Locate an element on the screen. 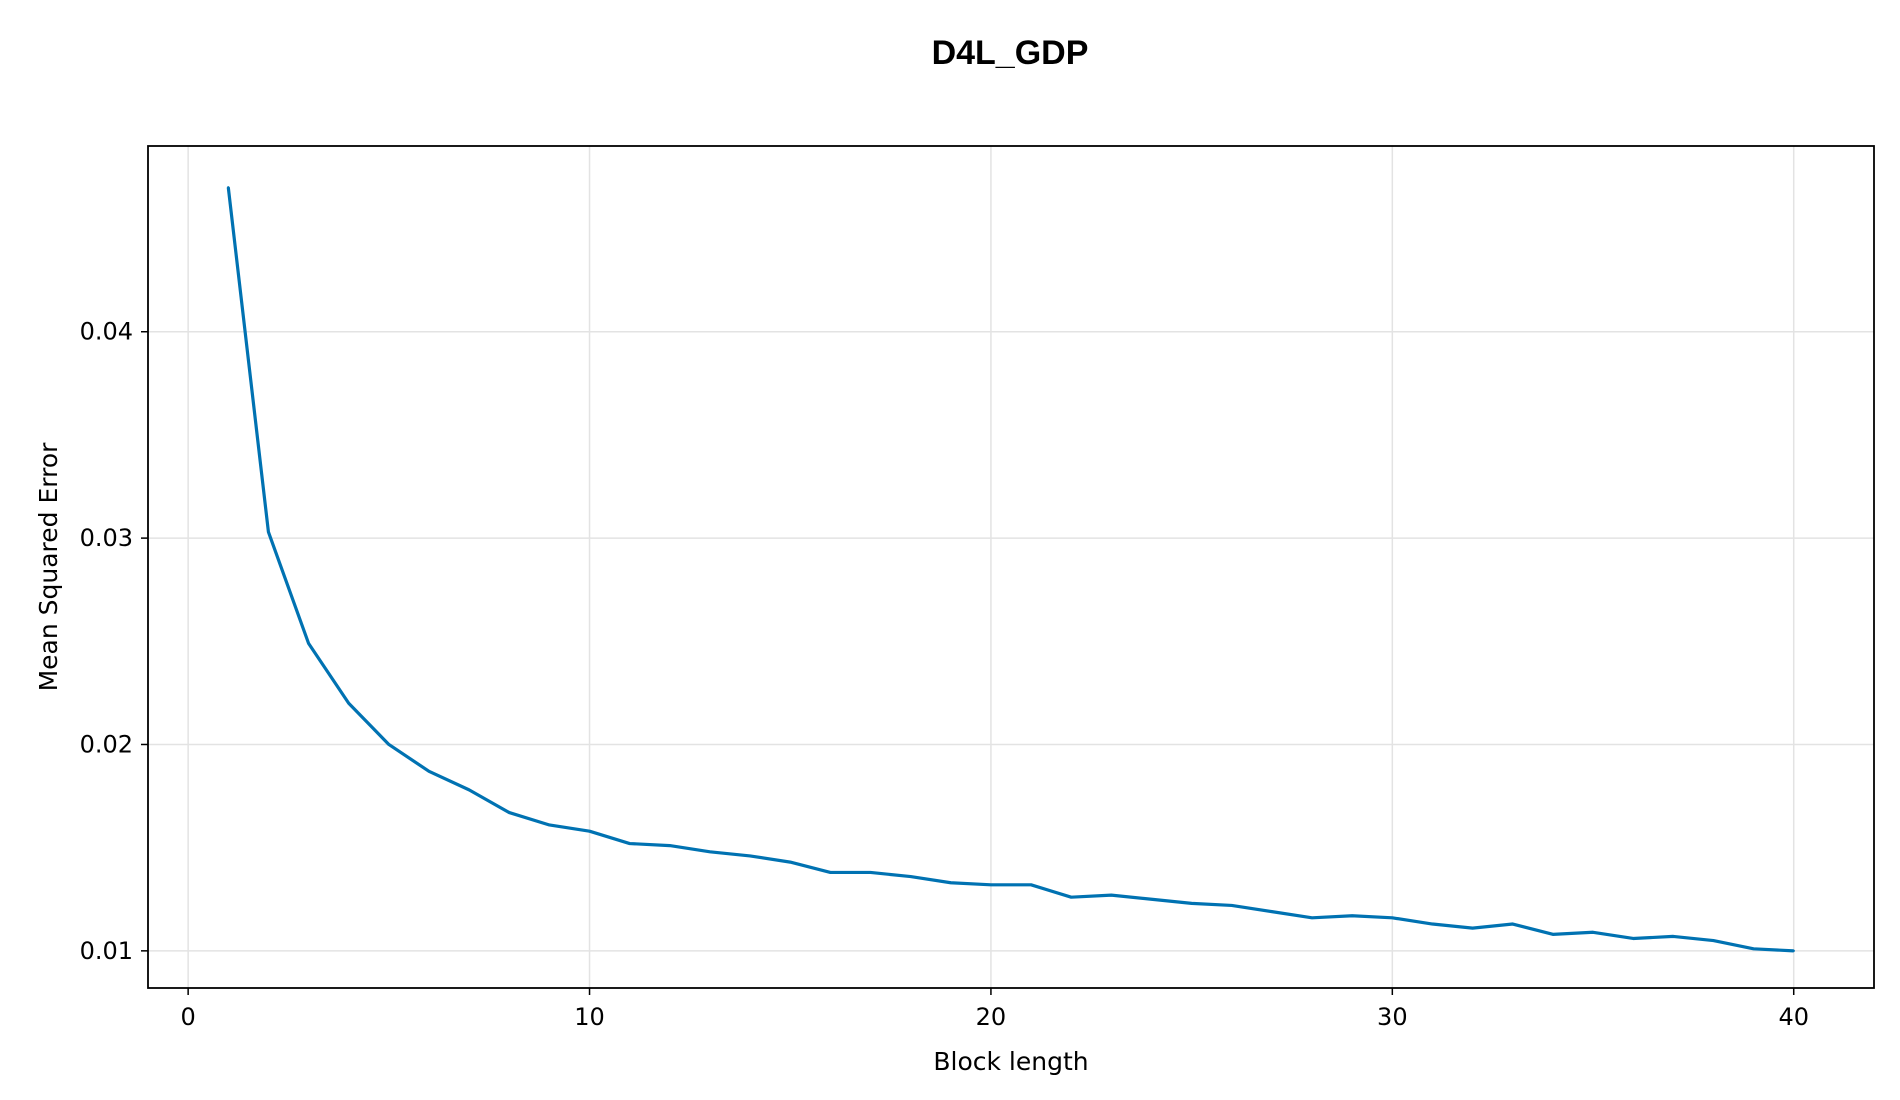 This screenshot has height=1100, width=1900. y-tick-label: 0.02 is located at coordinates (106, 744).